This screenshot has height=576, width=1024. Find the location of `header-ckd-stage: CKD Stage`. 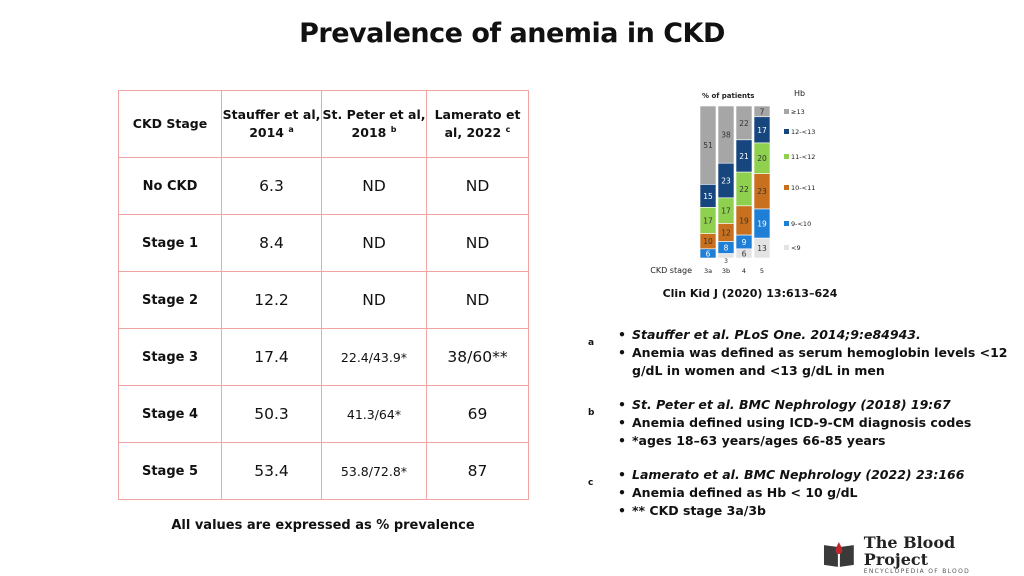

header-ckd-stage: CKD Stage is located at coordinates (170, 124).